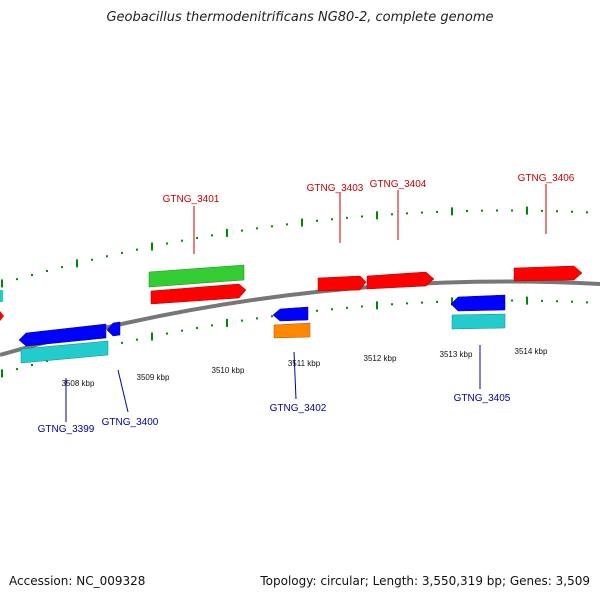 The width and height of the screenshot is (600, 600). Describe the element at coordinates (77, 581) in the screenshot. I see `accession-text: Accession: NC_009328` at that location.